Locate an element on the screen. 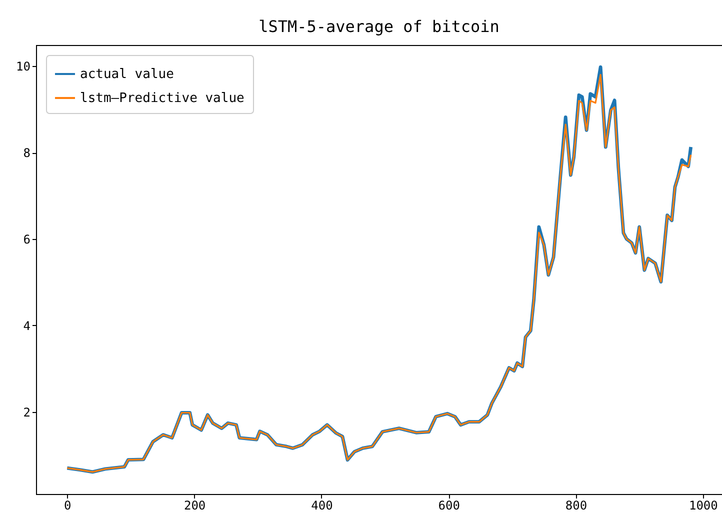 Image resolution: width=722 pixels, height=523 pixels. x-tick-label: 0 is located at coordinates (68, 505).